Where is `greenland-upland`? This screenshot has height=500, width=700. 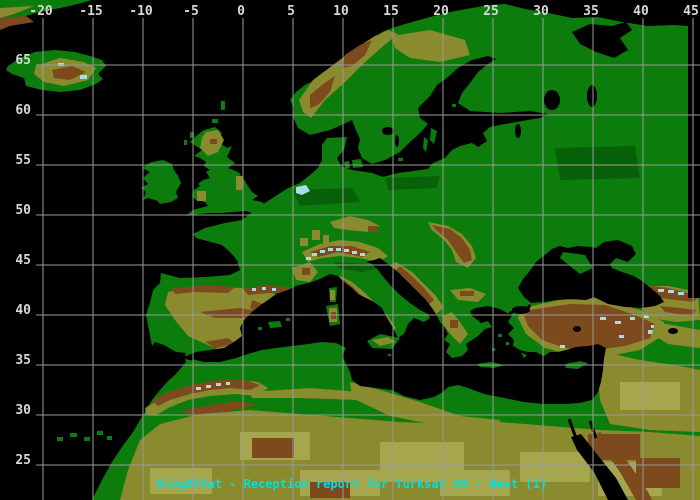
greenland-upland is located at coordinates (17, 12).